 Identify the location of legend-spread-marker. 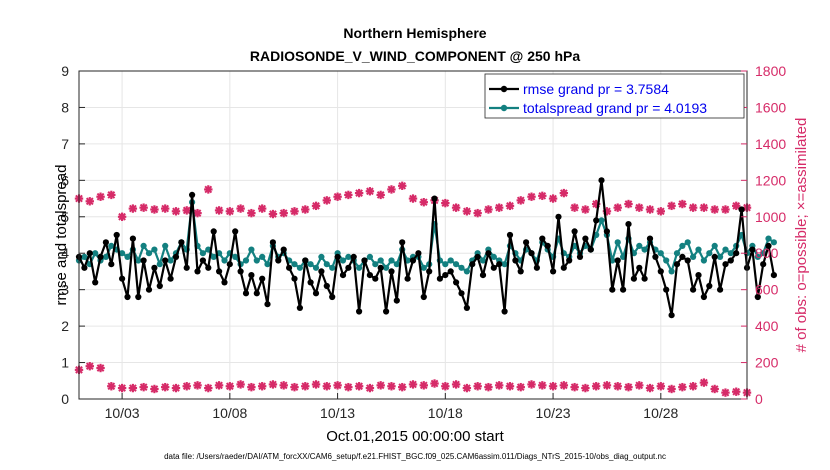
(504, 108).